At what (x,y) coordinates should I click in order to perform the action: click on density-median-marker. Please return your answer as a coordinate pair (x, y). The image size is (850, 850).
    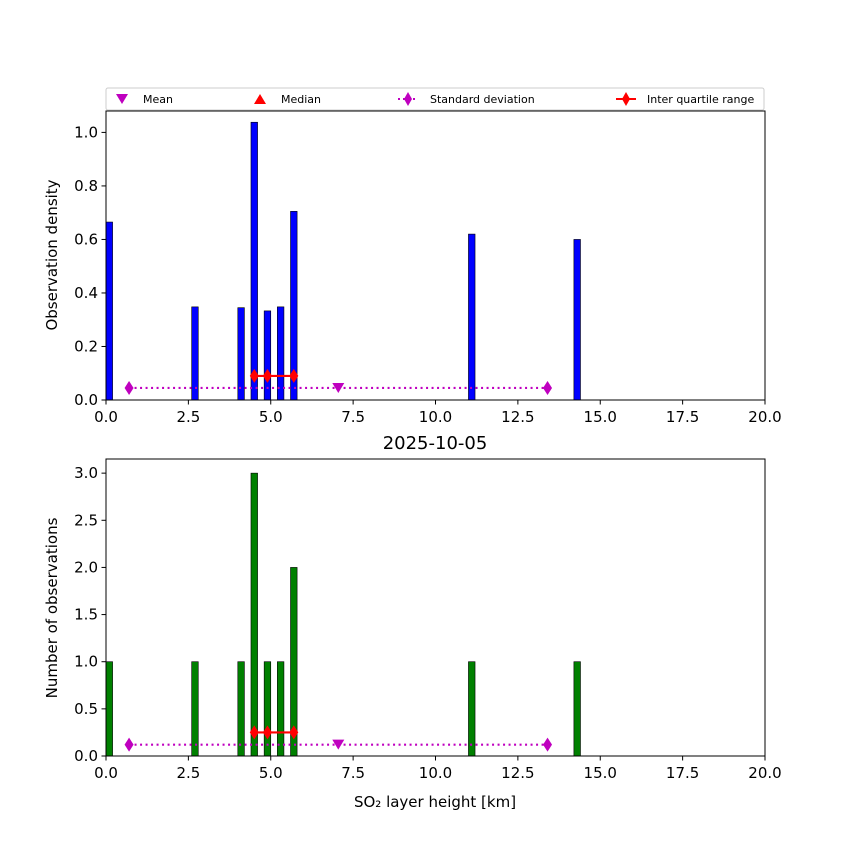
    Looking at the image, I should click on (267, 375).